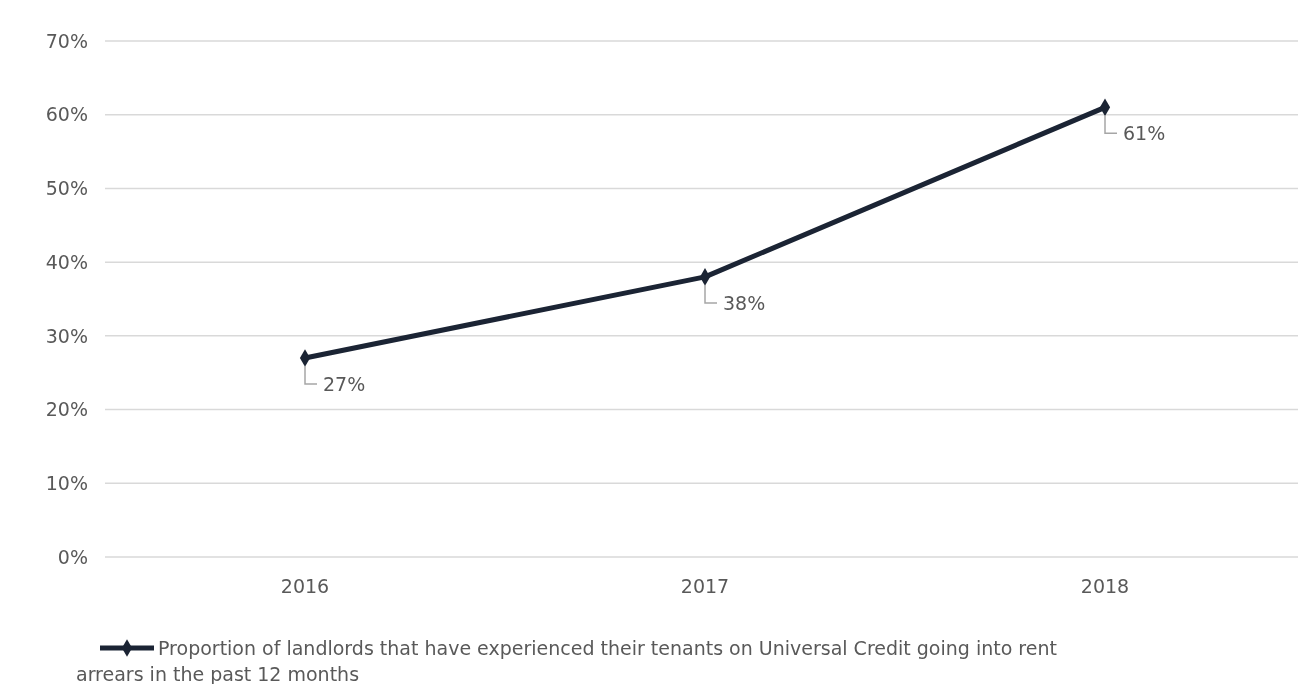  Describe the element at coordinates (66, 335) in the screenshot. I see `y-tick-label: 30%` at that location.